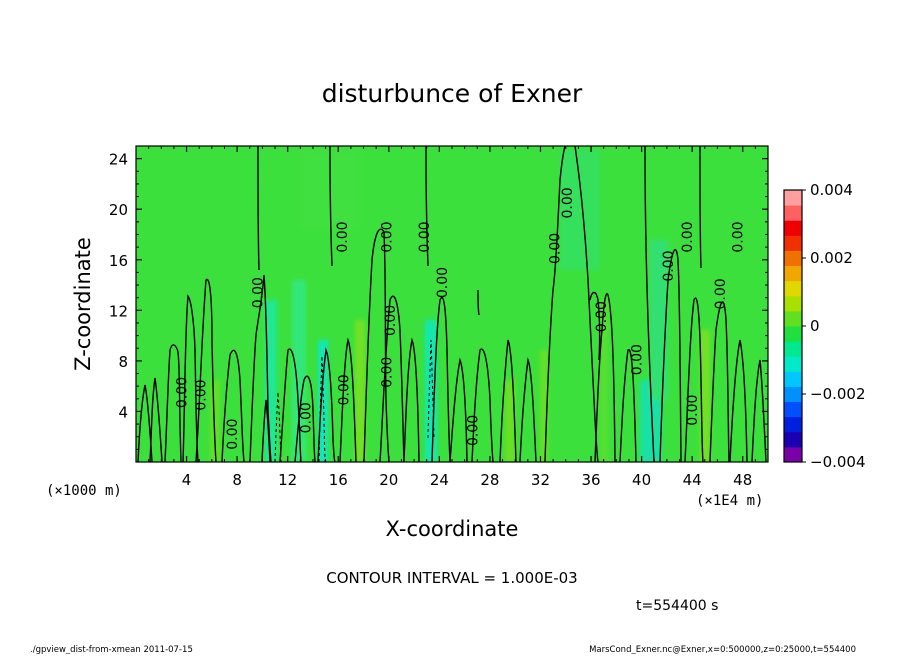 The image size is (904, 658). What do you see at coordinates (838, 394) in the screenshot?
I see `colorbar-tick-label: −0.002` at bounding box center [838, 394].